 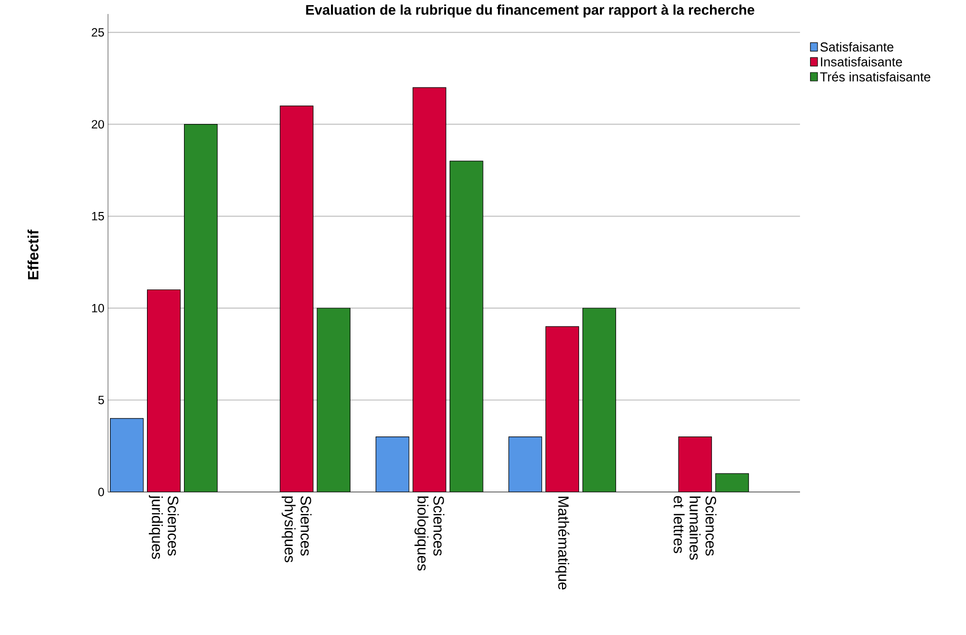 I want to click on y-tick-label: 5, so click(x=101, y=400).